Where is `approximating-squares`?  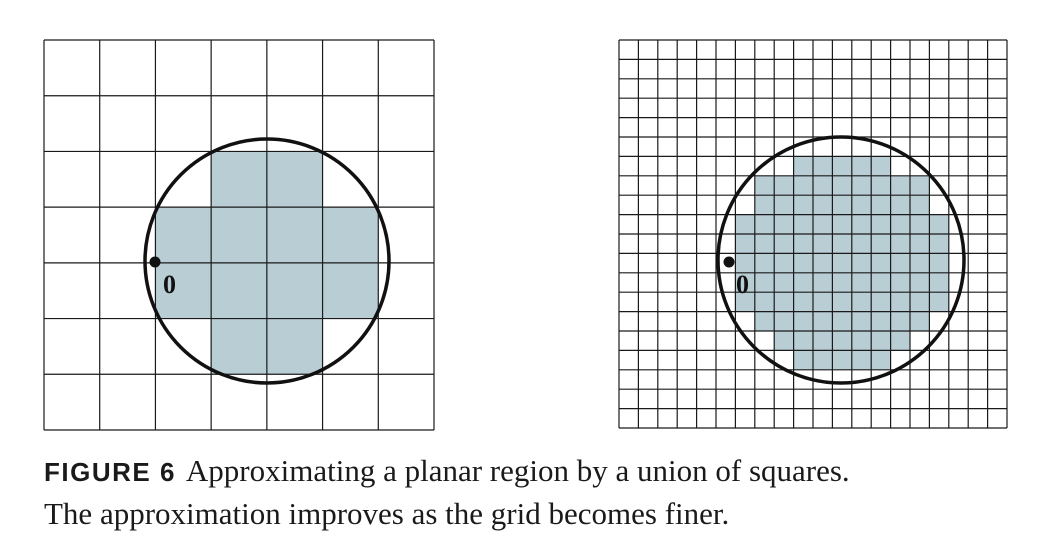 approximating-squares is located at coordinates (842, 263).